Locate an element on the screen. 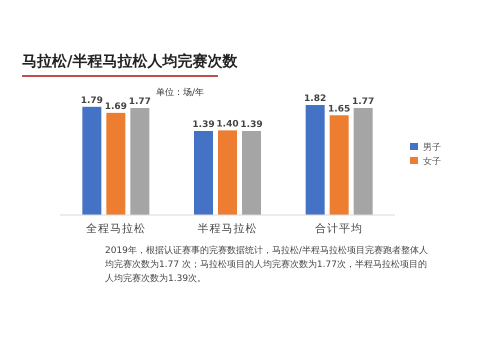  data-label: 1.82 is located at coordinates (315, 99).